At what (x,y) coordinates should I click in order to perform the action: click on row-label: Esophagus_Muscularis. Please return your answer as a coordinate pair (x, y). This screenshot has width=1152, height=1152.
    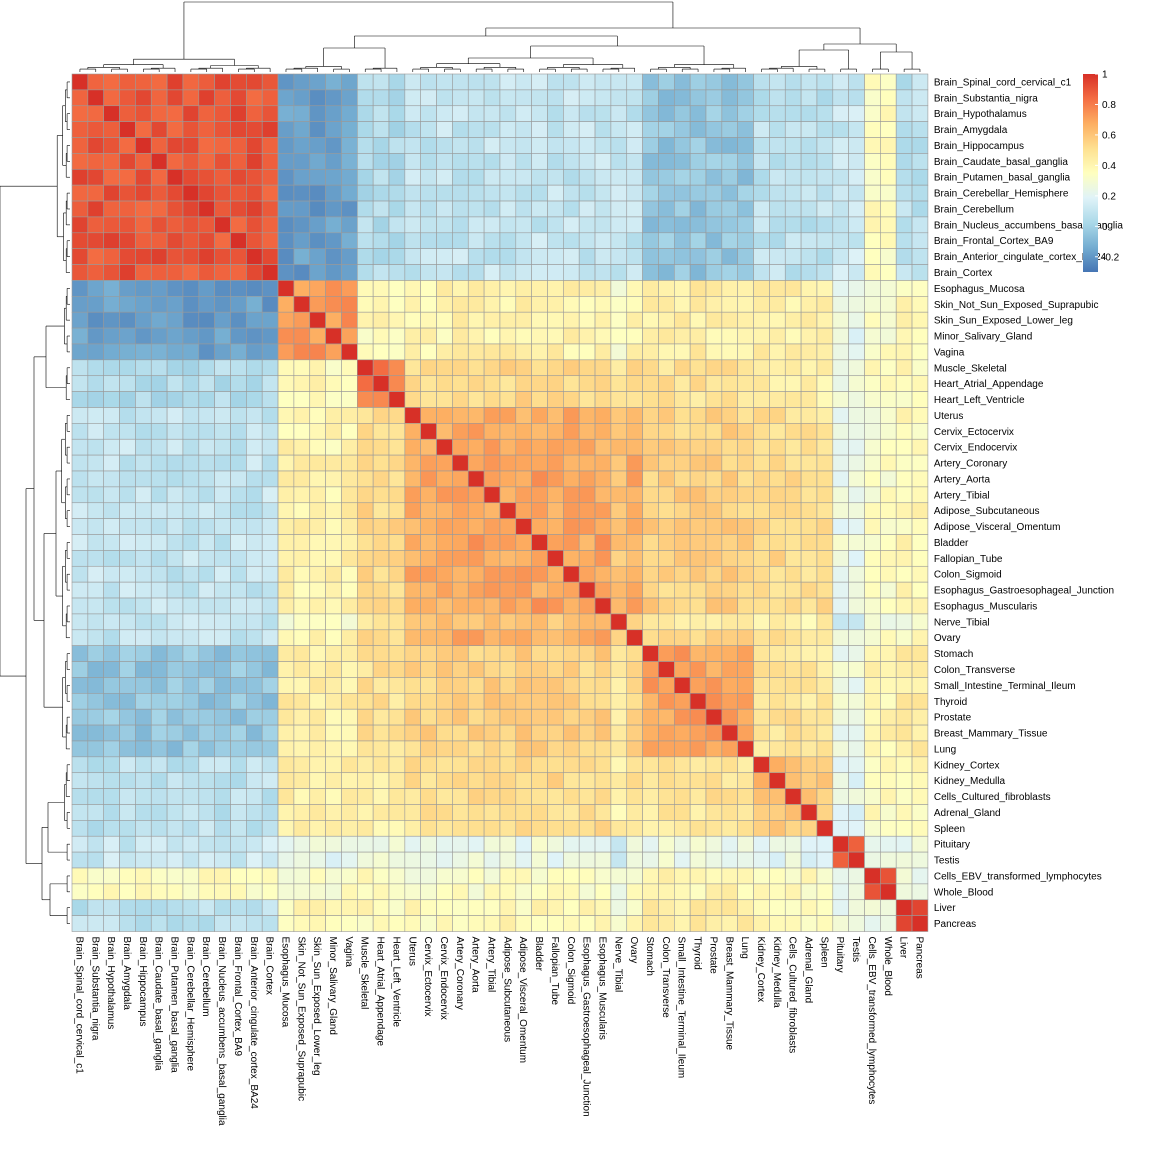
    Looking at the image, I should click on (985, 606).